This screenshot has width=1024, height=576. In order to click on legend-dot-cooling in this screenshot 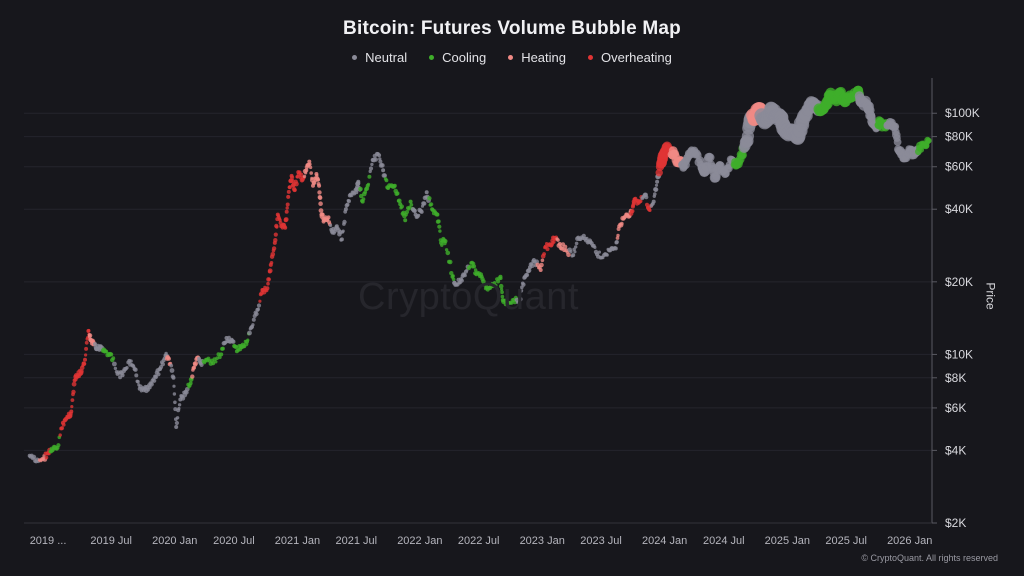, I will do `click(432, 57)`.